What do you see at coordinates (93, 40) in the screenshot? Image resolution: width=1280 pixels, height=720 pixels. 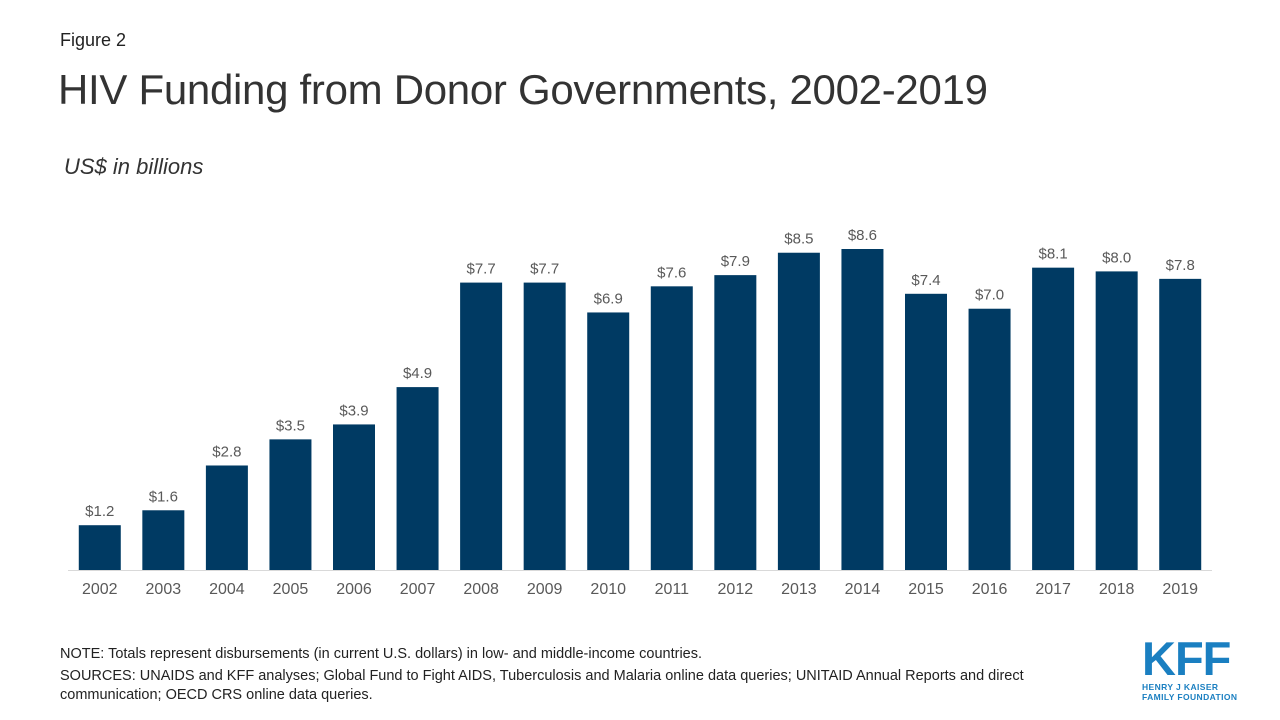 I see `figure-label: Figure 2` at bounding box center [93, 40].